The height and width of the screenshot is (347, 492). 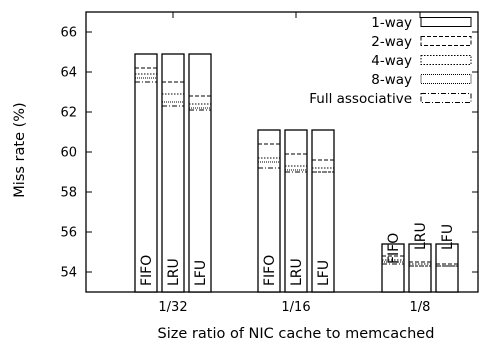 I want to click on legend-item: Full associative, so click(x=390, y=99).